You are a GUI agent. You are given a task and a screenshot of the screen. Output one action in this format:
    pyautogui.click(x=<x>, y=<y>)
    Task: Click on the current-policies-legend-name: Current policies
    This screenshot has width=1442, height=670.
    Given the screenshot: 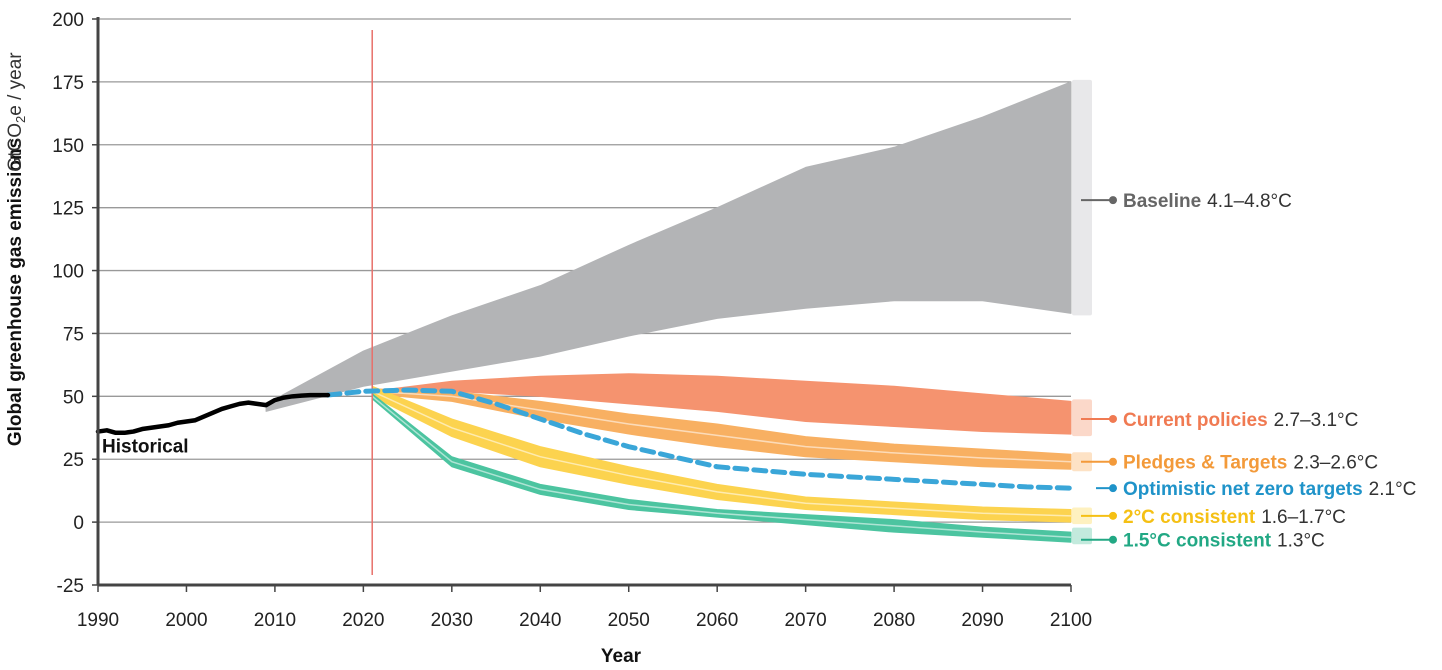 What is the action you would take?
    pyautogui.click(x=1195, y=420)
    